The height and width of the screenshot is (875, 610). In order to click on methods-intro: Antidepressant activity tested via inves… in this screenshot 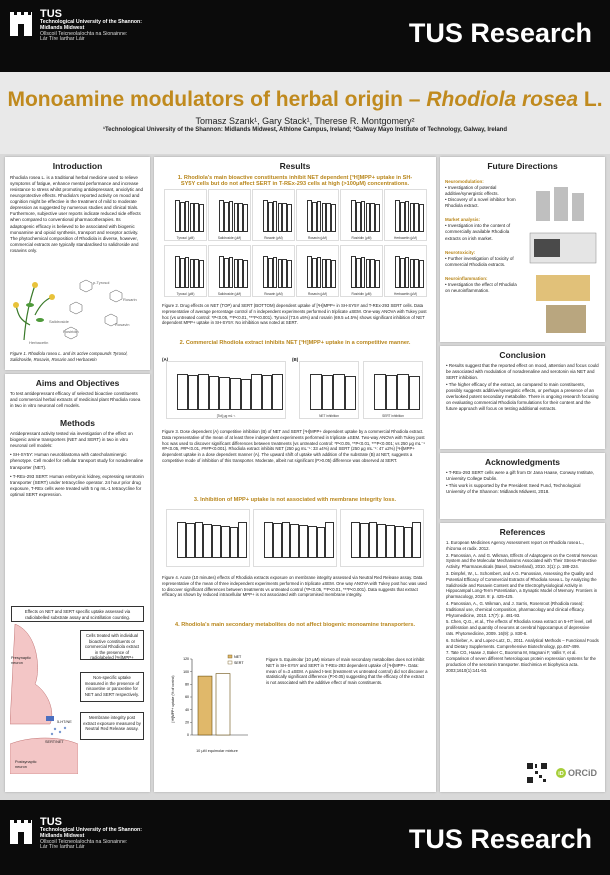, I will do `click(71, 440)`.